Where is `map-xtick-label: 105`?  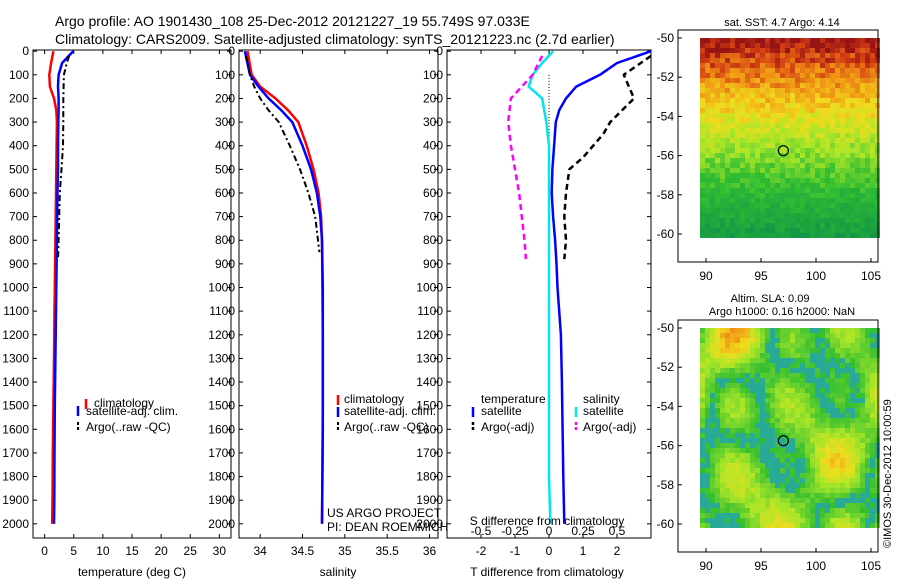 map-xtick-label: 105 is located at coordinates (871, 566).